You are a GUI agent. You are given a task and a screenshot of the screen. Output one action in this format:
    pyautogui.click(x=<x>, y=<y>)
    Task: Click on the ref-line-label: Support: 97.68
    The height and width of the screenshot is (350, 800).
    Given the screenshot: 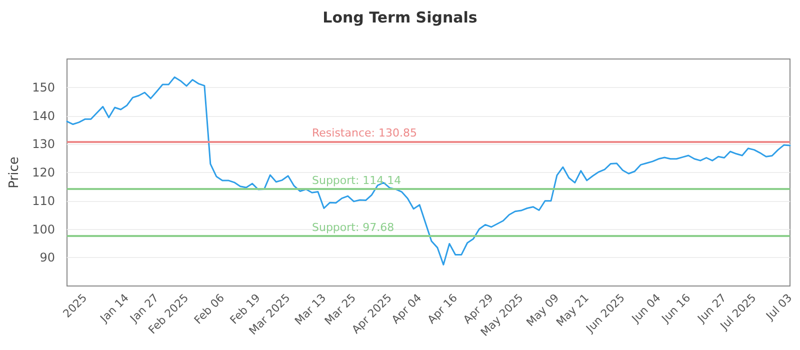 What is the action you would take?
    pyautogui.click(x=353, y=227)
    